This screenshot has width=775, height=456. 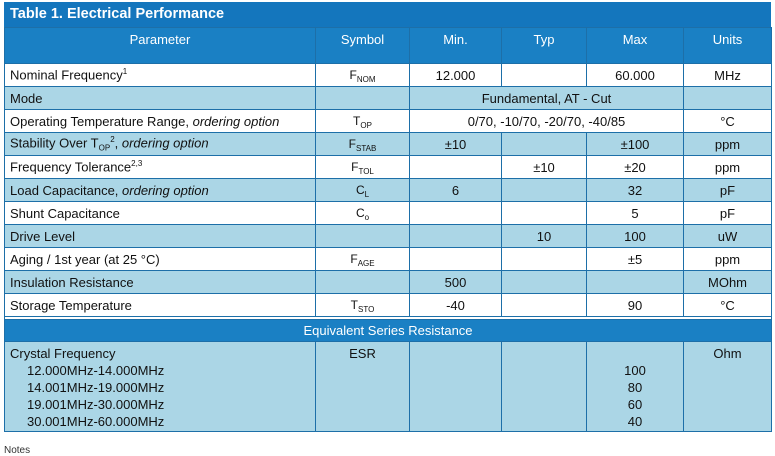 I want to click on table-row: Storage Temperature TSTO -40 90 °C, so click(x=388, y=305).